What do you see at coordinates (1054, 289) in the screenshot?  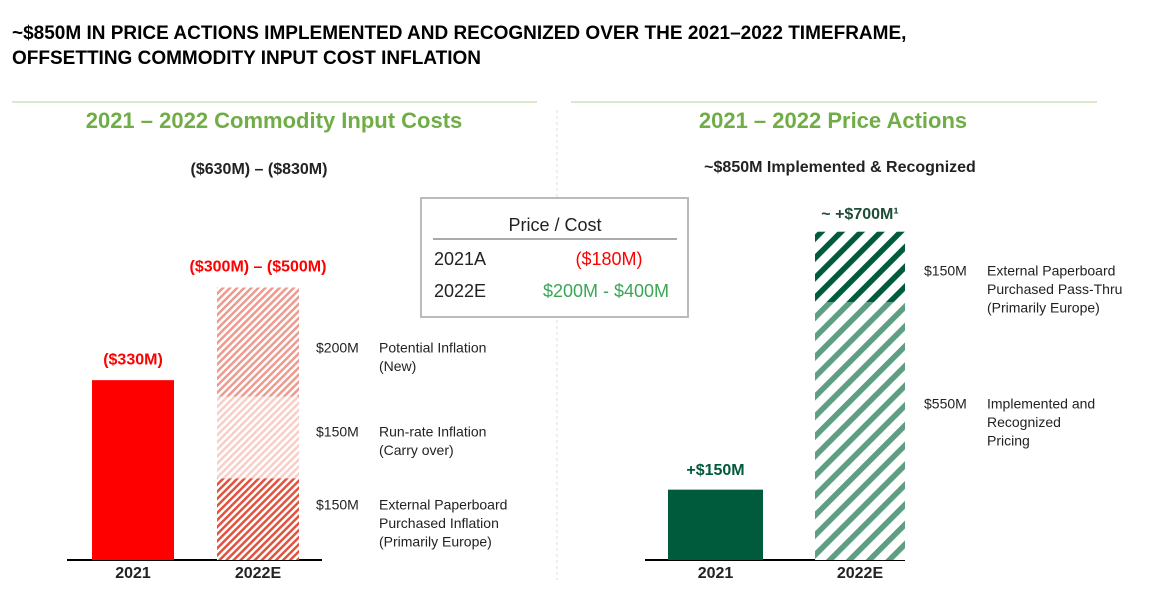 I see `segment-name: Purchased Pass-Thru` at bounding box center [1054, 289].